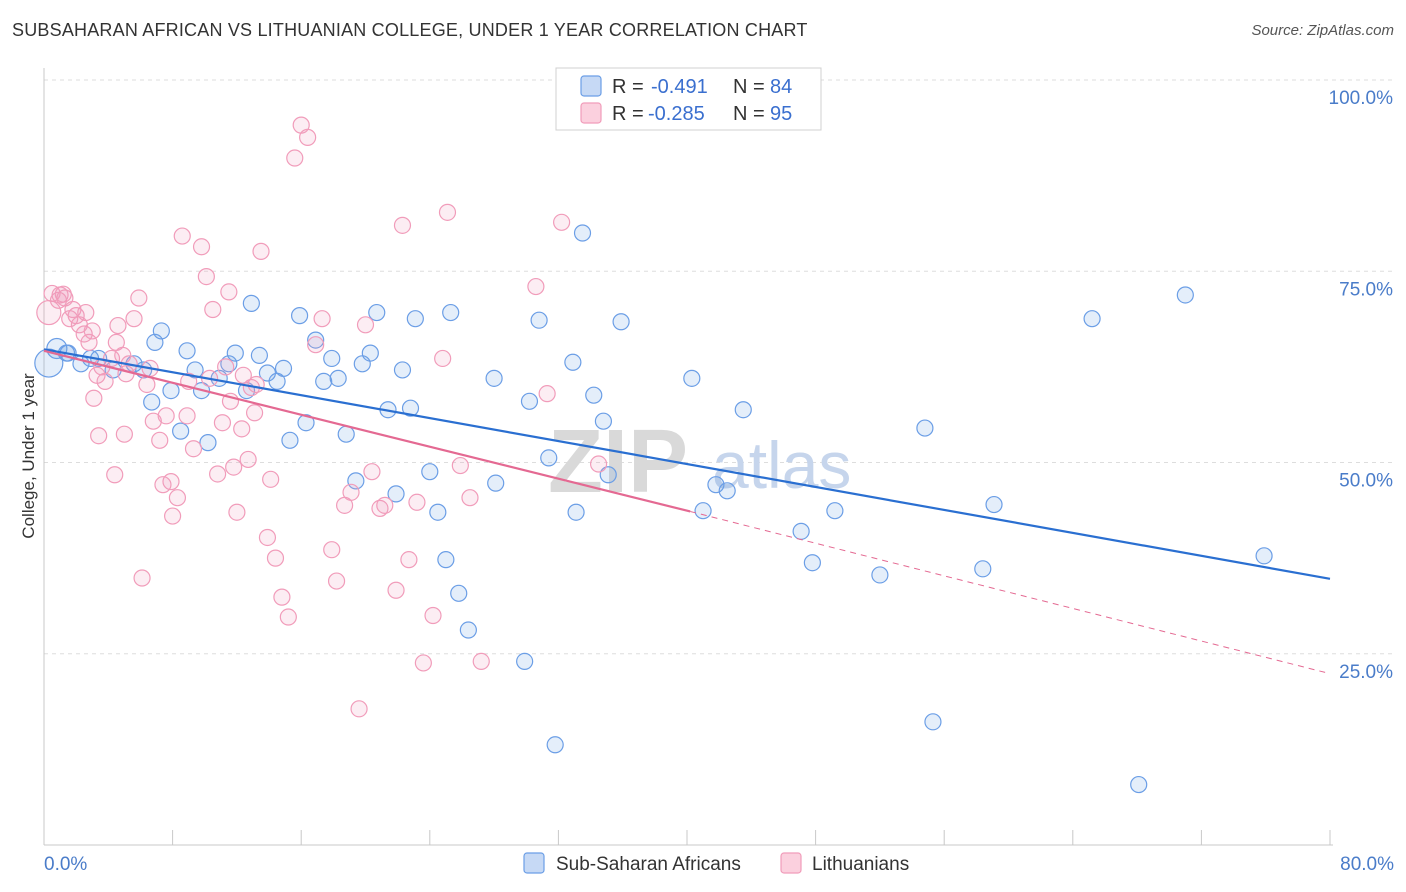 The image size is (1406, 892). Describe the element at coordinates (860, 864) in the screenshot. I see `bottom-legend-label-pink: Lithuanians` at that location.